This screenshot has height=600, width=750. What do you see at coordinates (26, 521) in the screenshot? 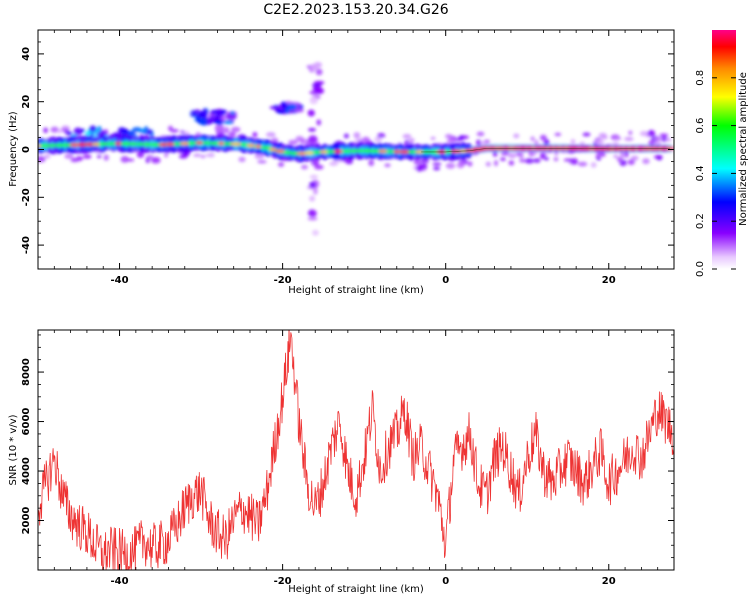
I see `snr-y-tick-label: 2000` at bounding box center [26, 521].